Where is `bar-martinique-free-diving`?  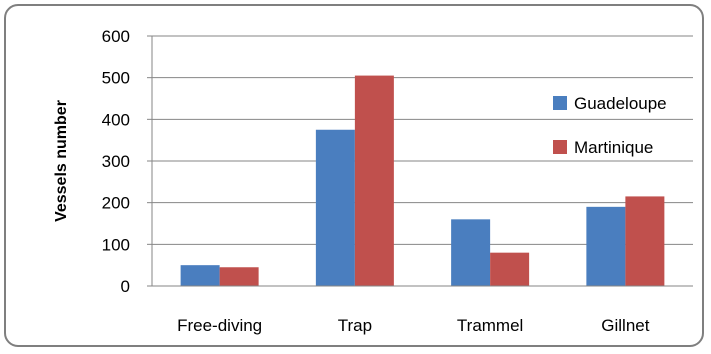 bar-martinique-free-diving is located at coordinates (239, 276).